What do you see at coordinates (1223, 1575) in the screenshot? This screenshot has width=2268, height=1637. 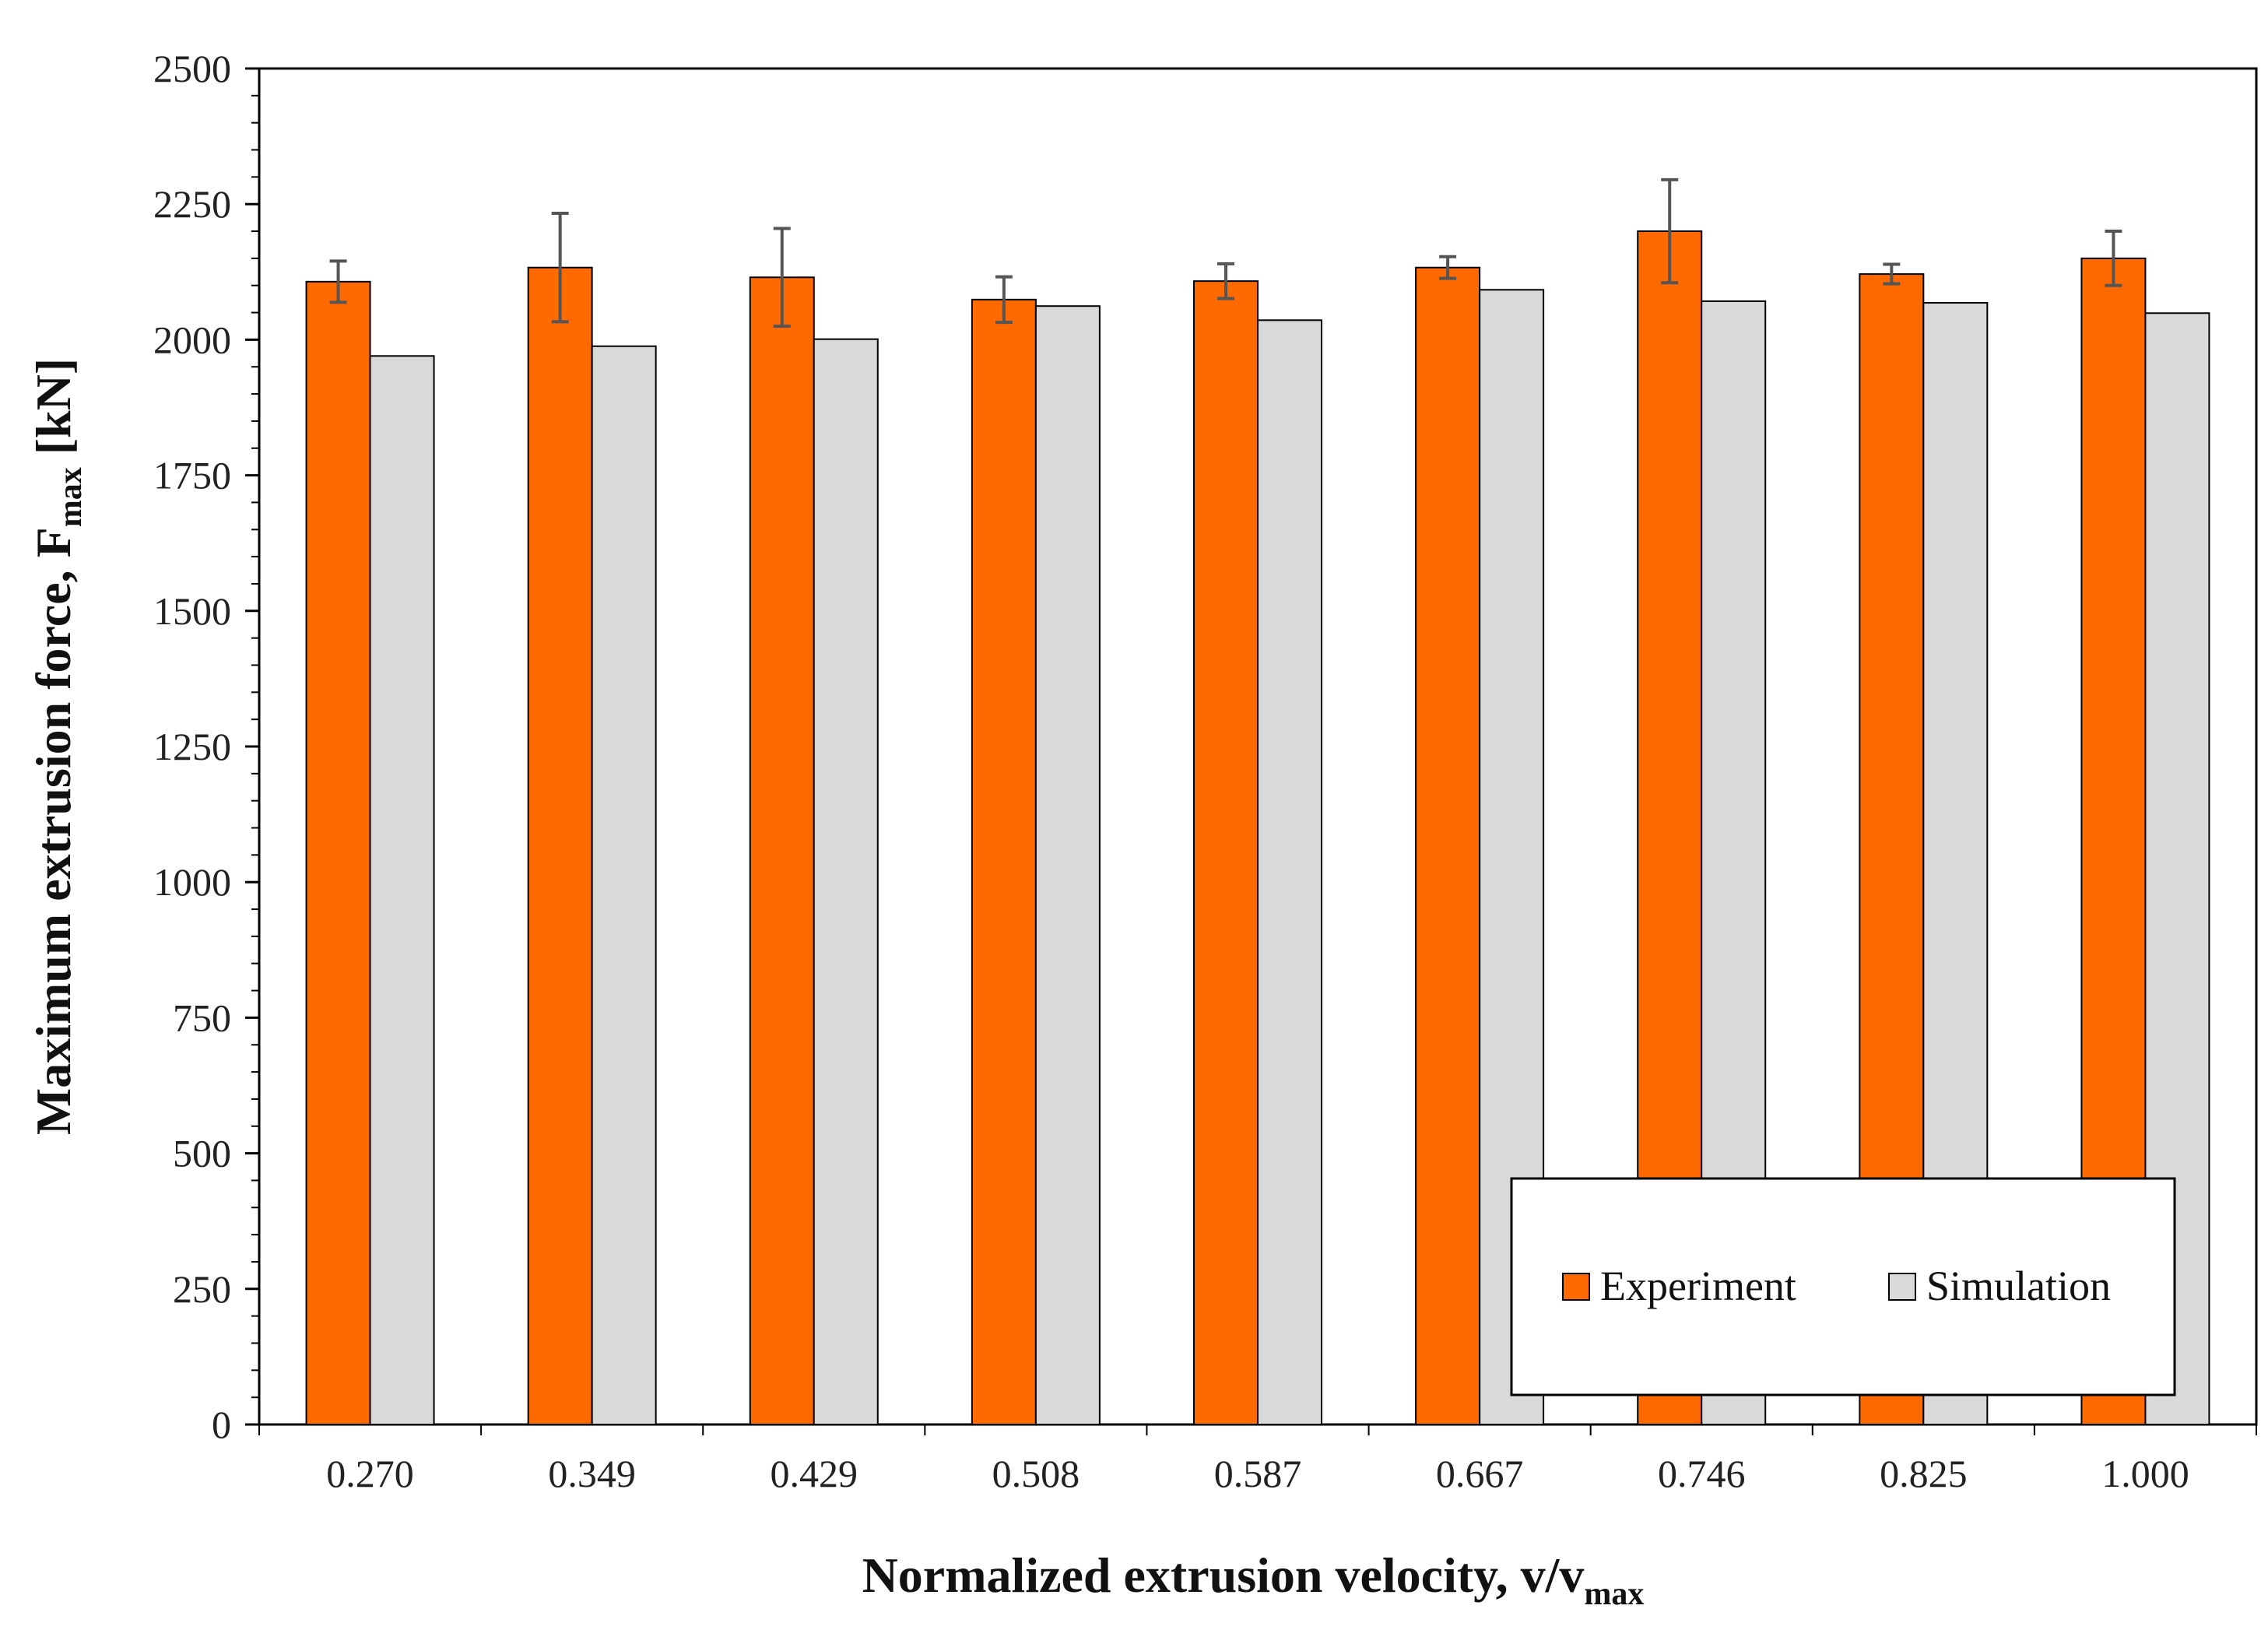 I see `x-axis-title-main: Normalized extrusion velocity, v/v` at bounding box center [1223, 1575].